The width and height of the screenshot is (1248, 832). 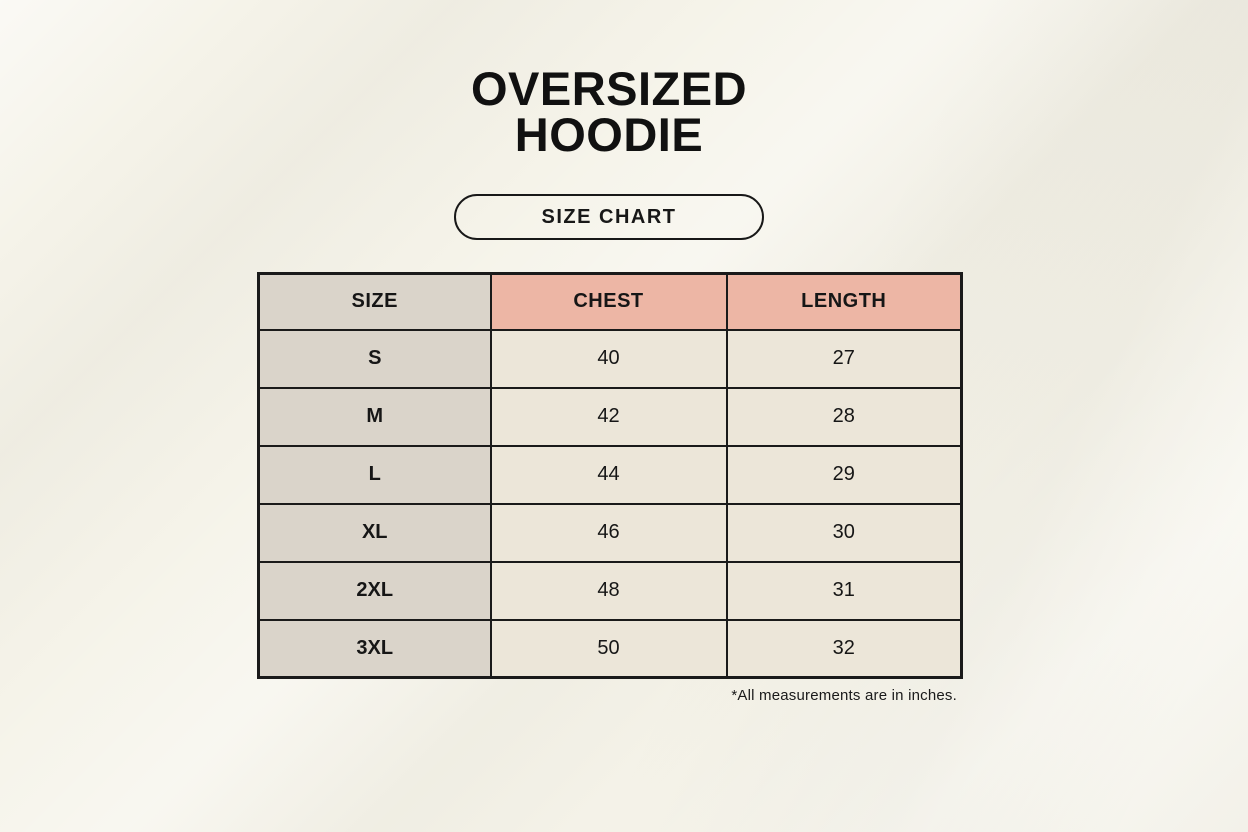 I want to click on header-cell-chest: CHEST, so click(x=608, y=301).